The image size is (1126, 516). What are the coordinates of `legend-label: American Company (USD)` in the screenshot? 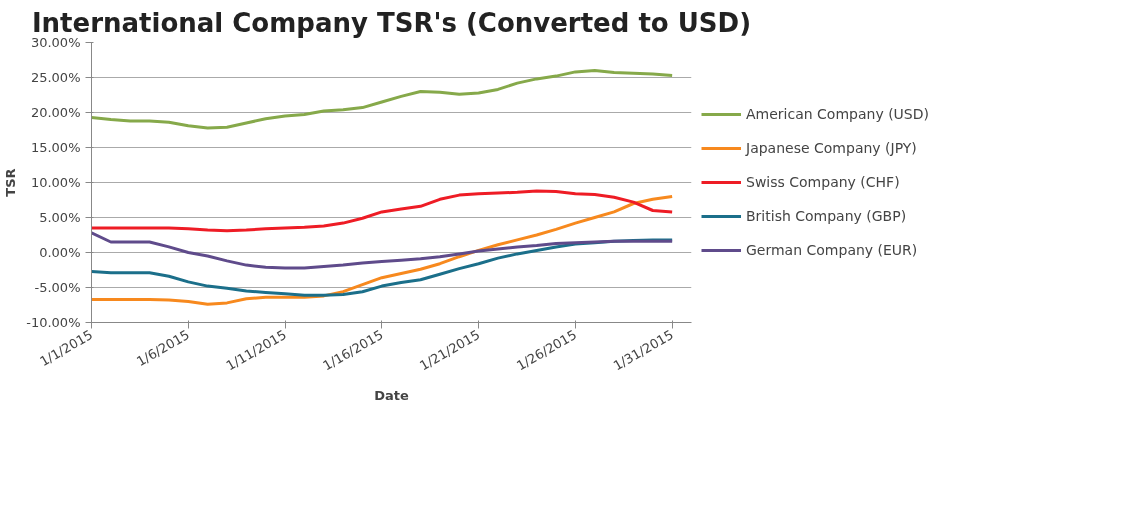 It's located at (837, 114).